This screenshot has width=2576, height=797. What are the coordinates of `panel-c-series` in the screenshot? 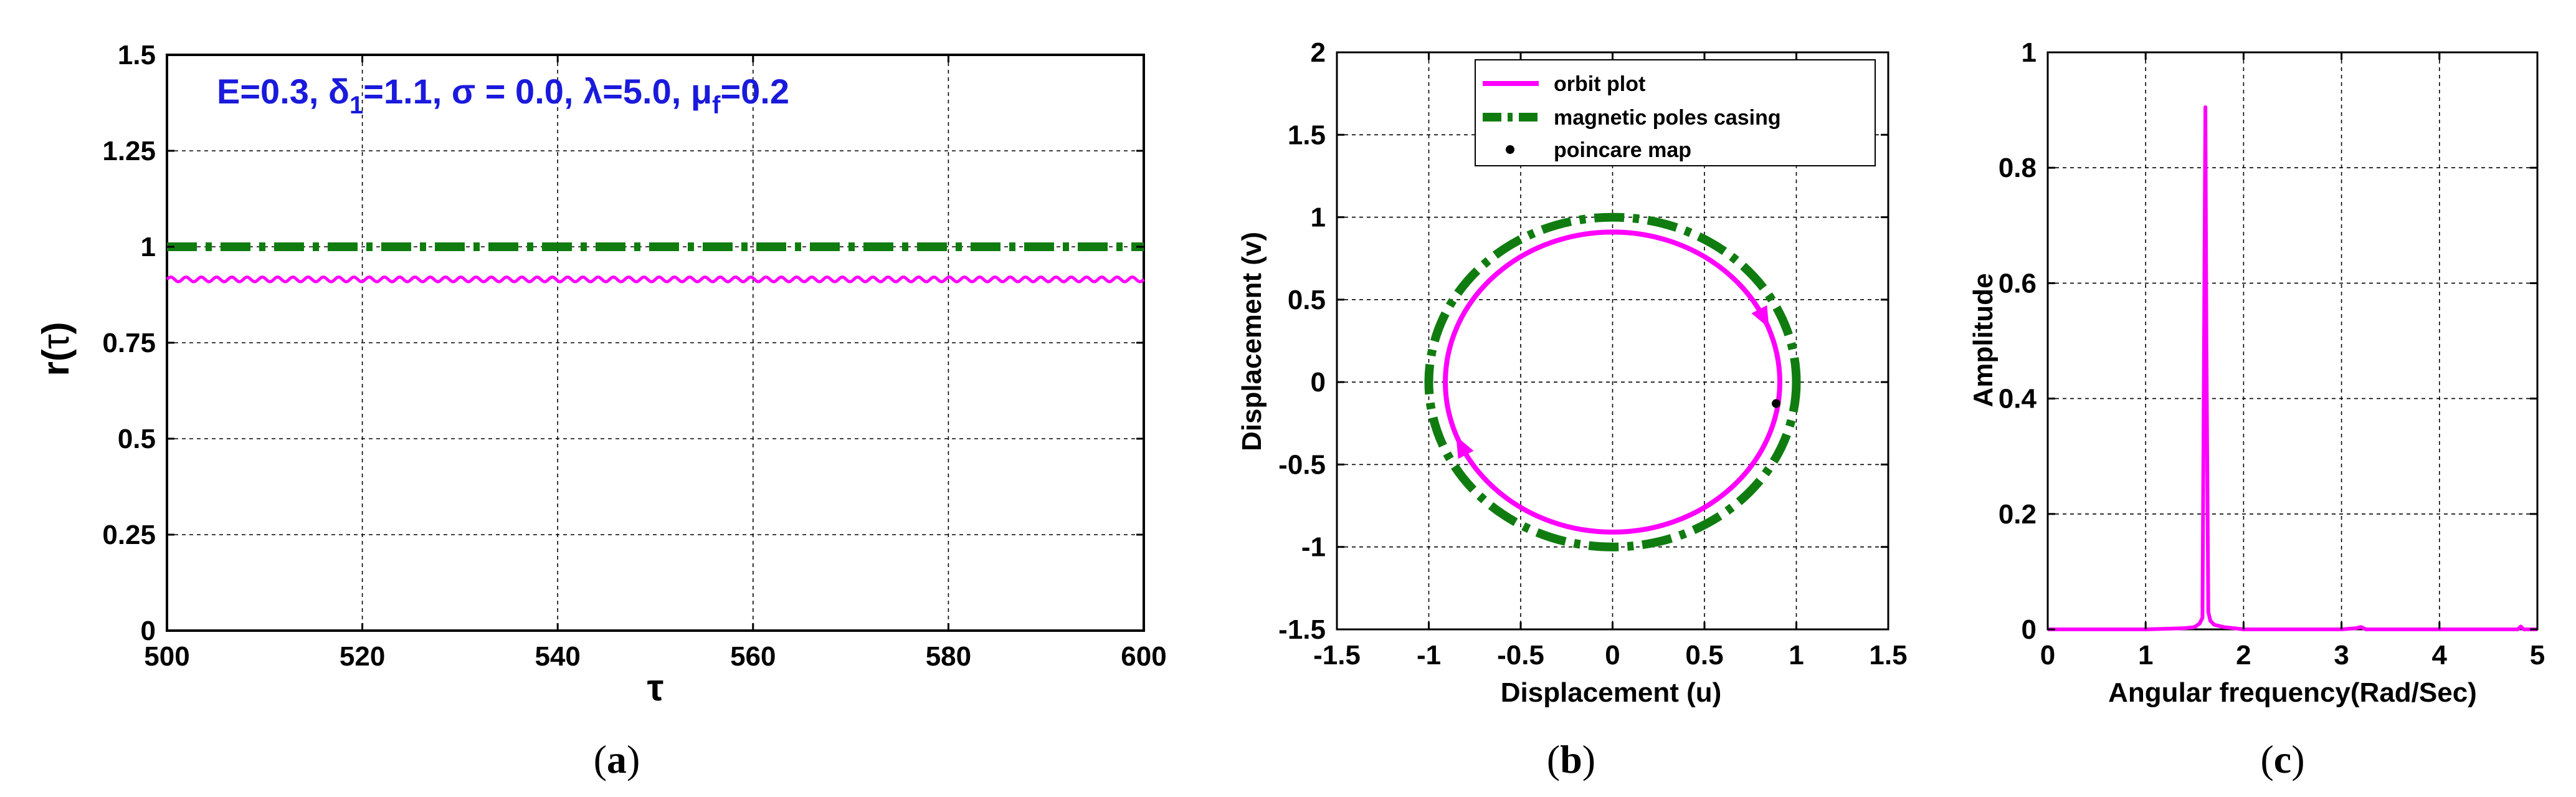 It's located at (2292, 368).